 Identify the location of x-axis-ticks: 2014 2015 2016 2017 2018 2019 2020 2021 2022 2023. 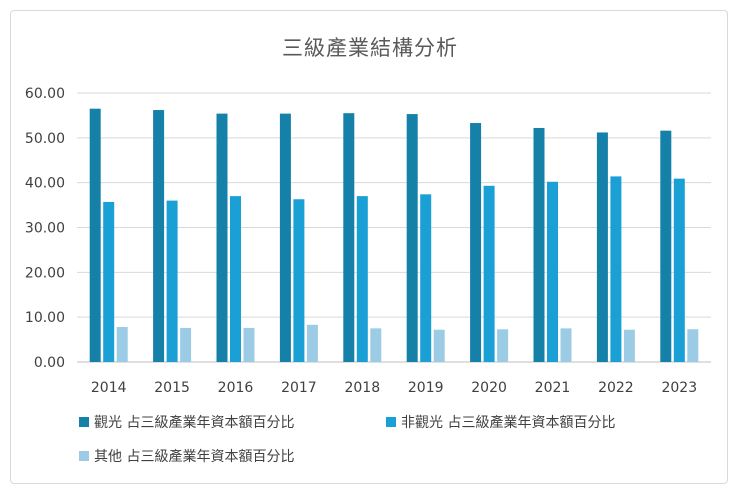
(394, 388).